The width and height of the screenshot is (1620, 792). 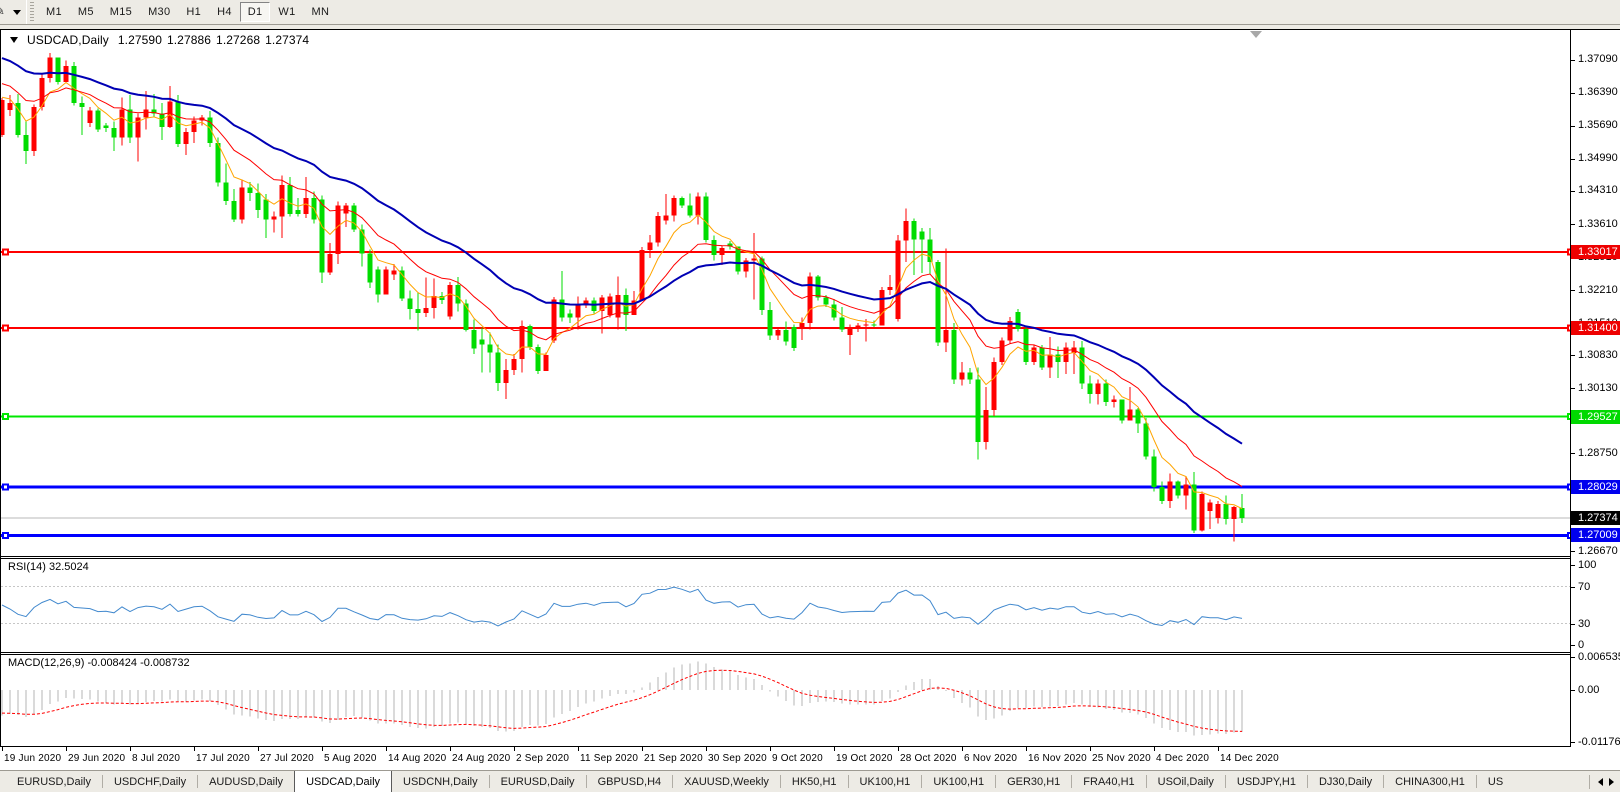 I want to click on timeframe-button-D1: D1, so click(x=255, y=12).